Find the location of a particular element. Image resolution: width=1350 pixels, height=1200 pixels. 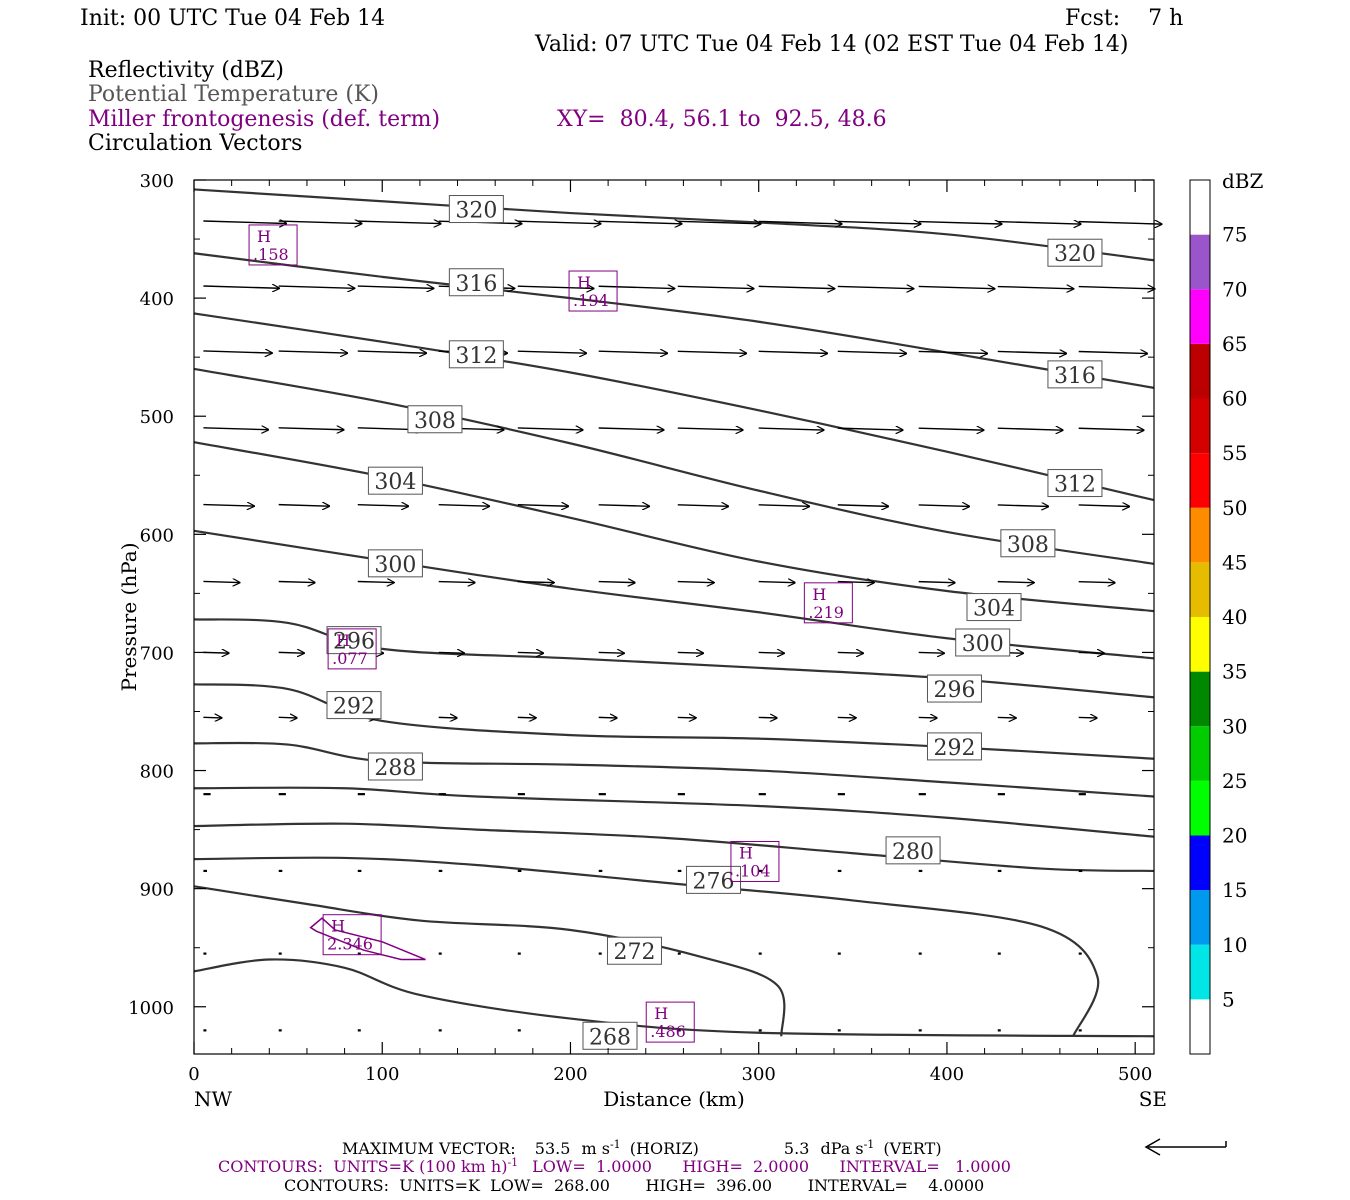

svg-text: 312 is located at coordinates (476, 356).